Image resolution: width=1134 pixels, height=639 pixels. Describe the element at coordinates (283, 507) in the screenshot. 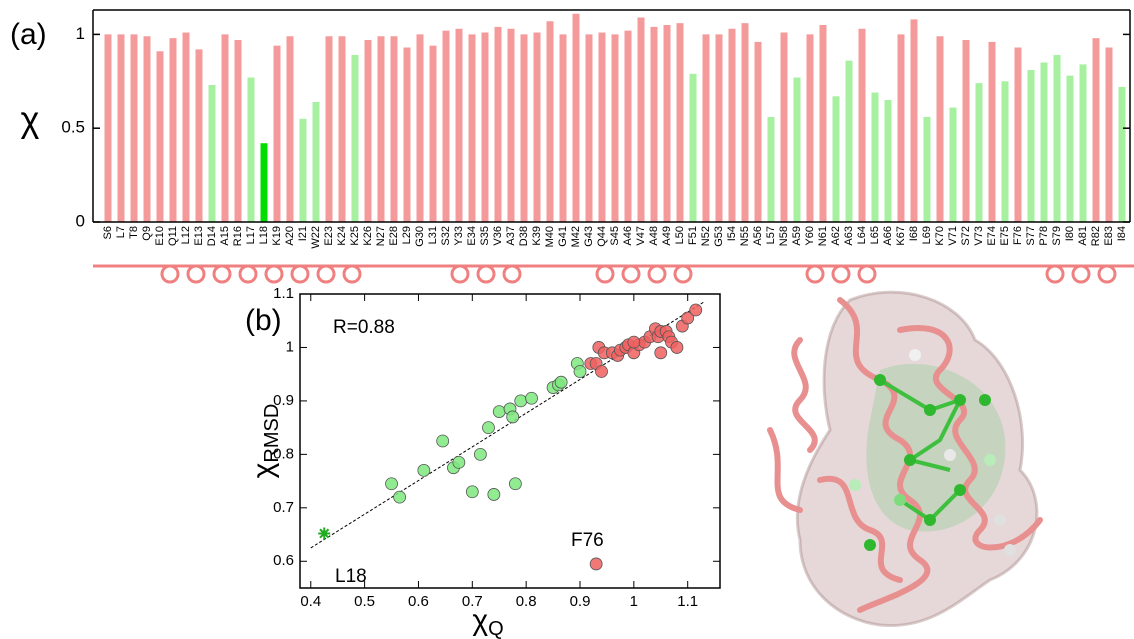

I see `y-tick-label: 0.7` at that location.